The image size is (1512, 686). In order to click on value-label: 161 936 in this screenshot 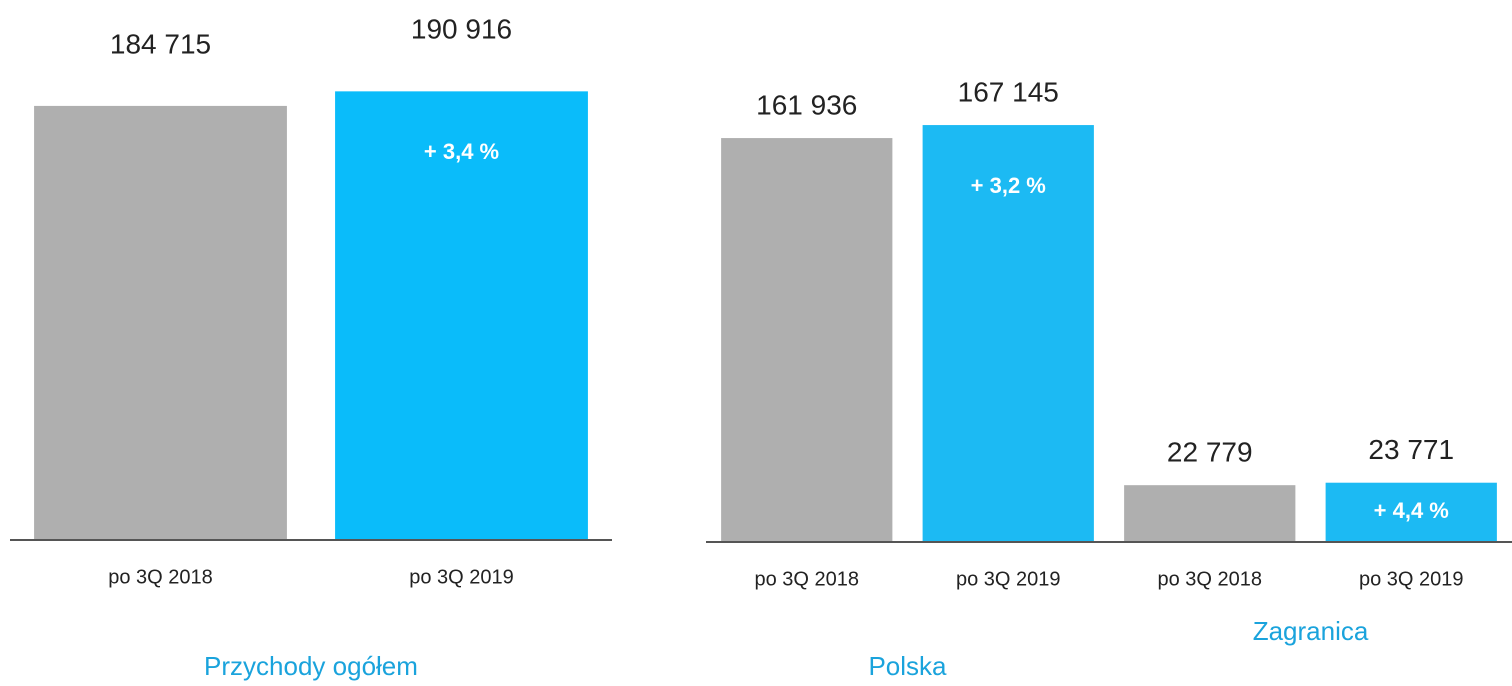, I will do `click(806, 104)`.